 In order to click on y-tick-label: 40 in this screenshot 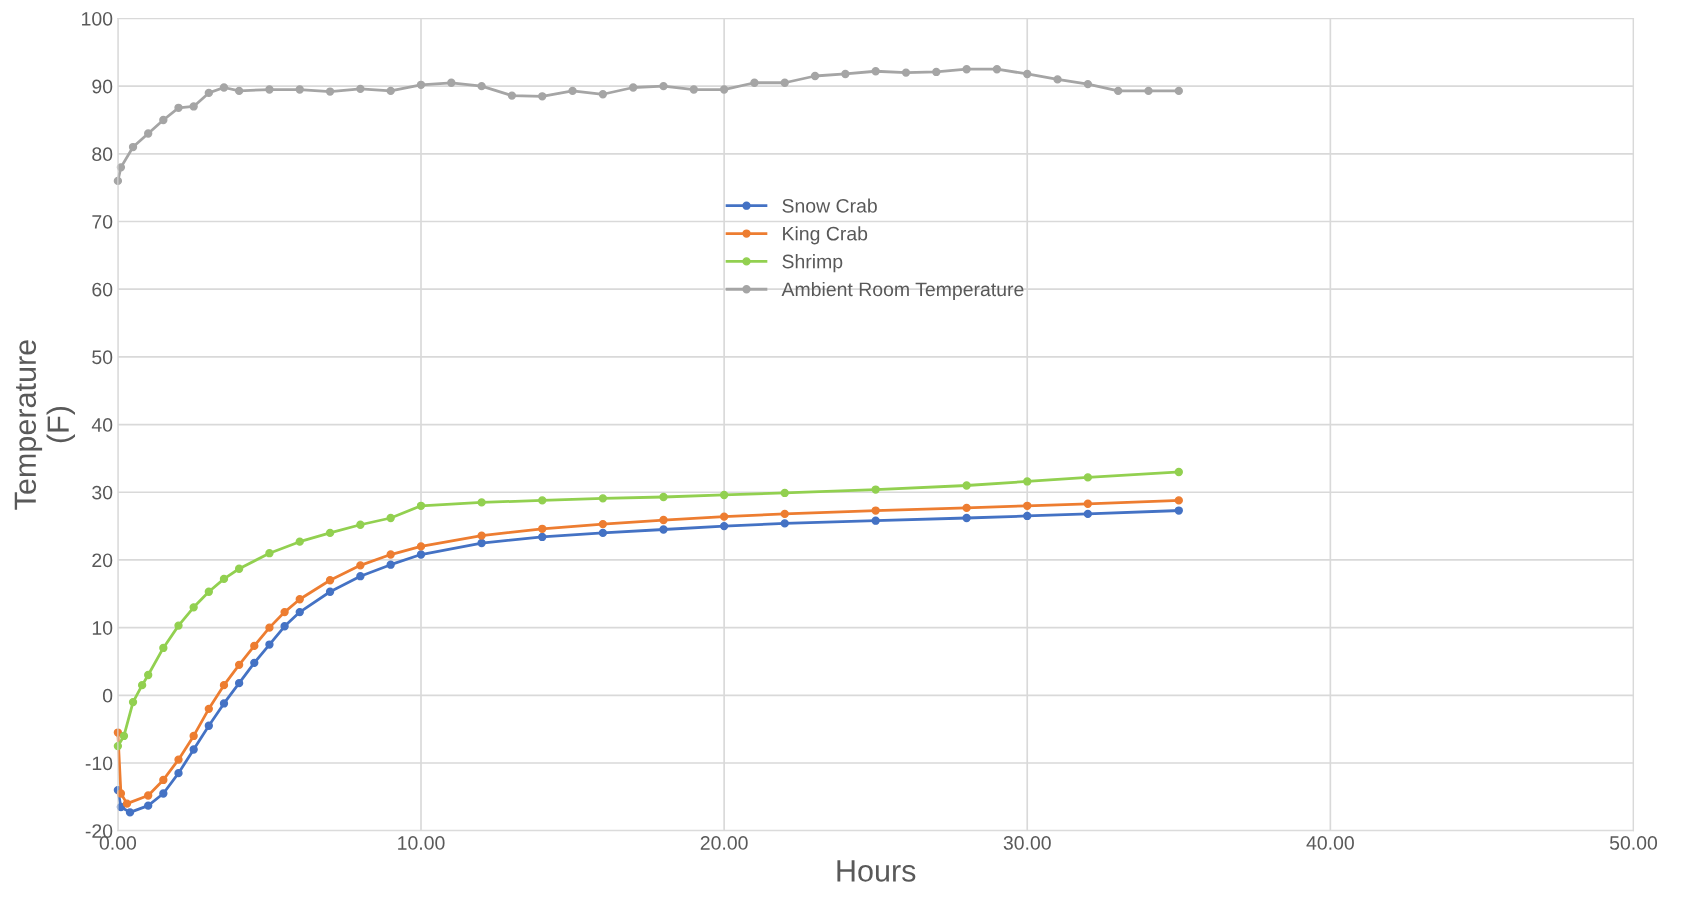, I will do `click(102, 425)`.